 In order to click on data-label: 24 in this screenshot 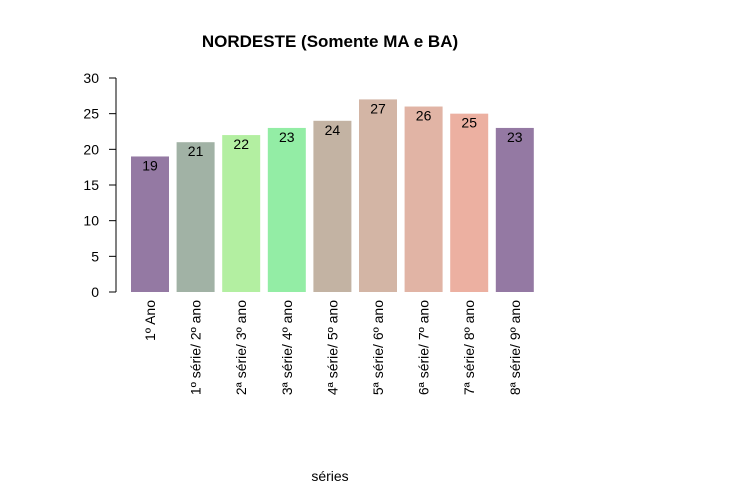, I will do `click(333, 130)`.